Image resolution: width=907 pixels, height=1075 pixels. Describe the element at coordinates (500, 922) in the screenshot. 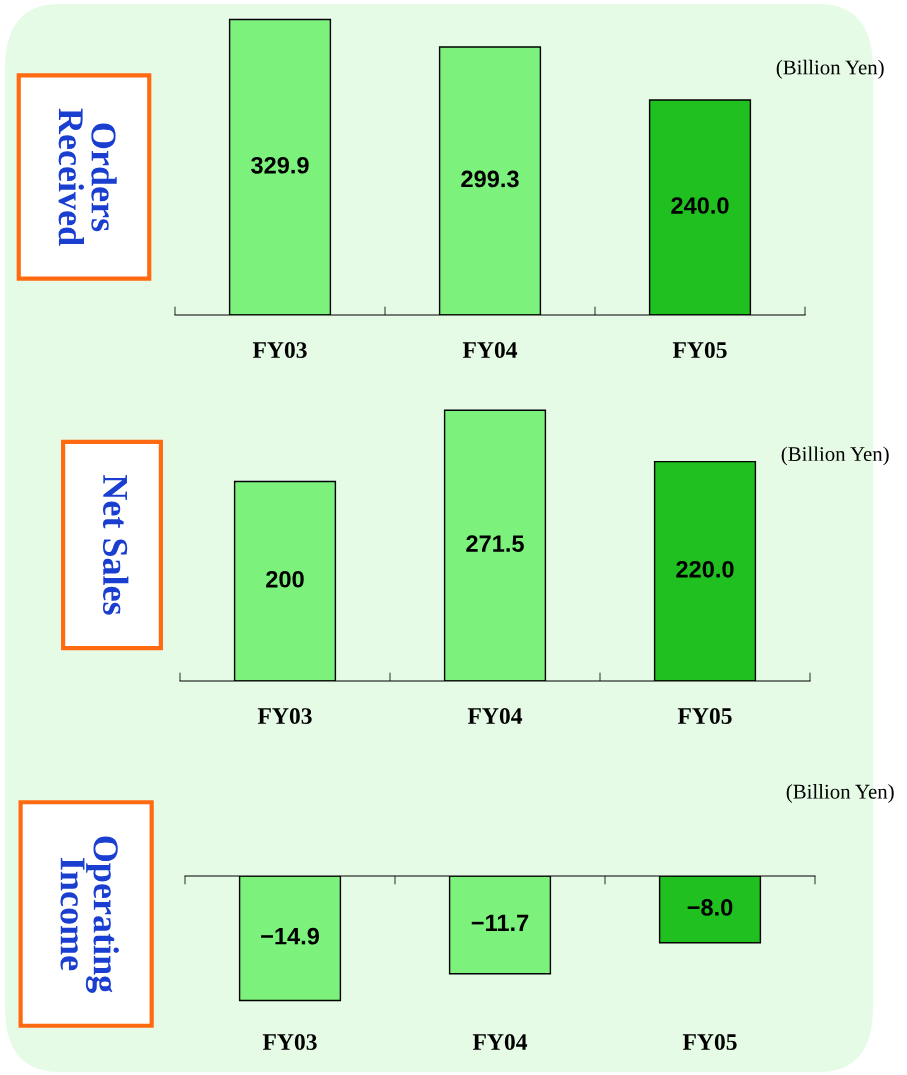

I see `data-label: −11.7` at that location.